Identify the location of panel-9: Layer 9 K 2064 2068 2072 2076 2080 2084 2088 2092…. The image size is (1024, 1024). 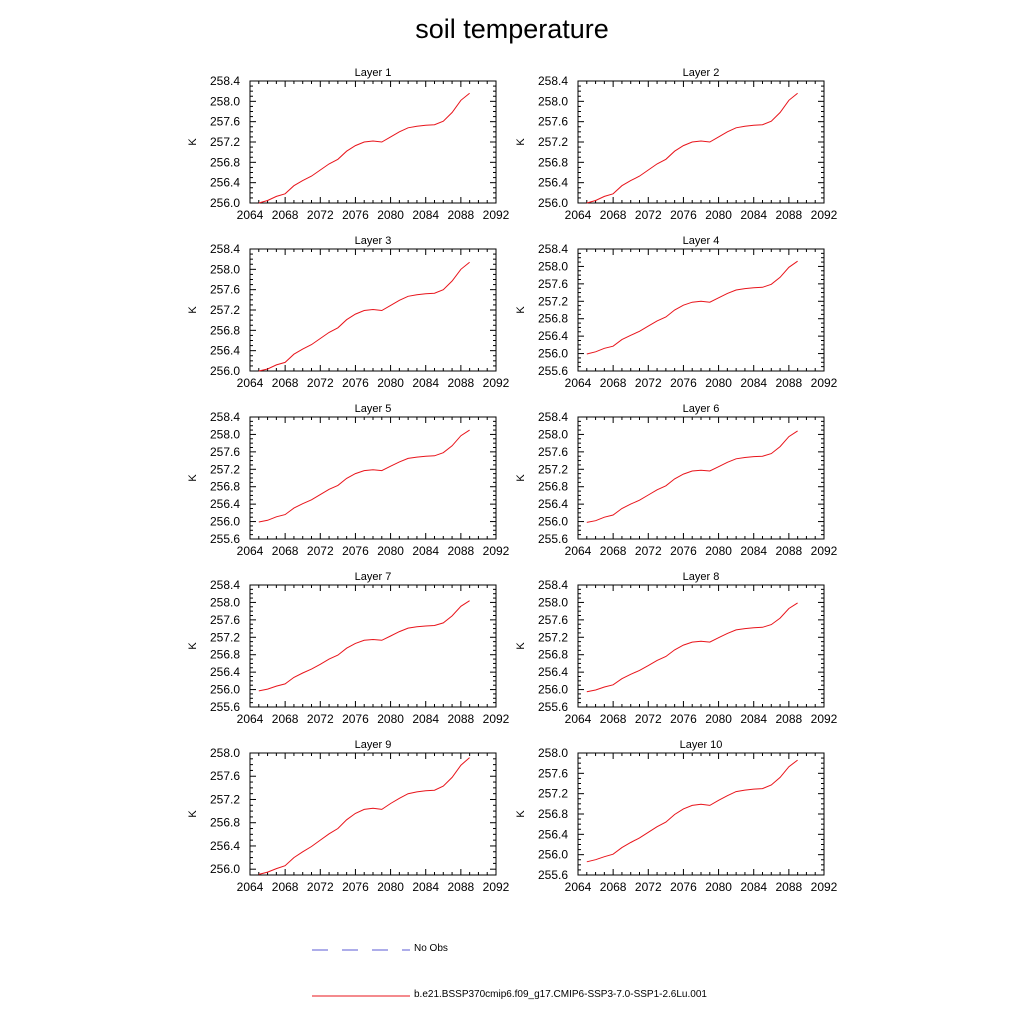
(348, 816).